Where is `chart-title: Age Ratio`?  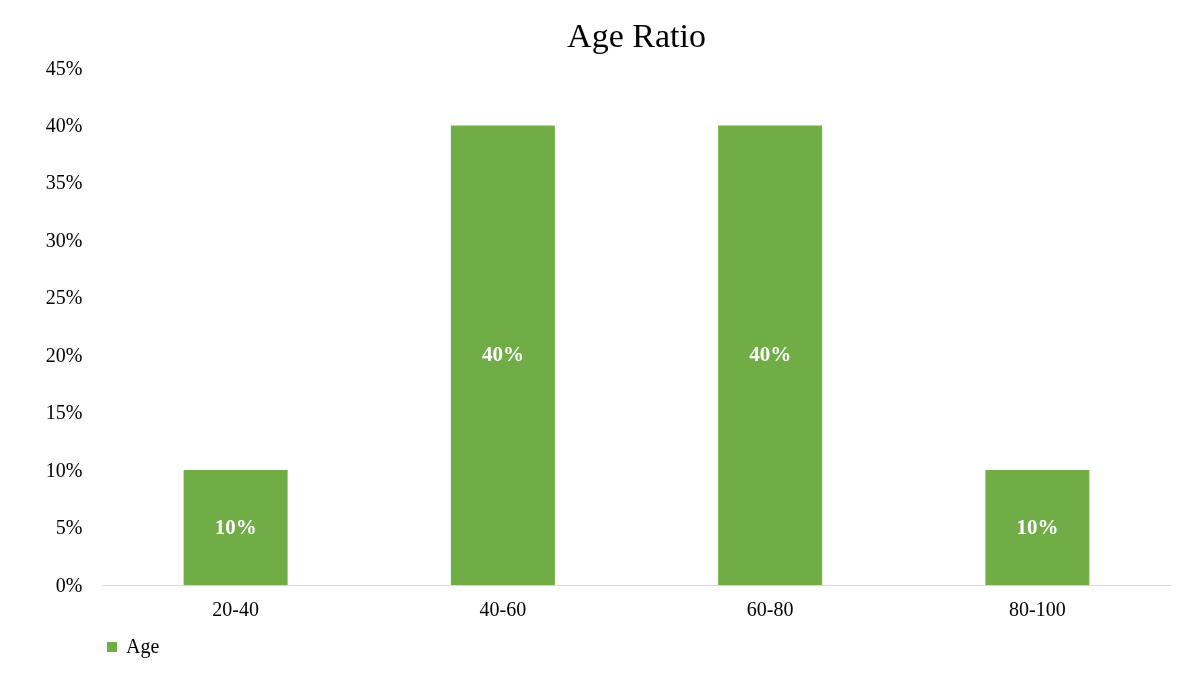
chart-title: Age Ratio is located at coordinates (636, 35).